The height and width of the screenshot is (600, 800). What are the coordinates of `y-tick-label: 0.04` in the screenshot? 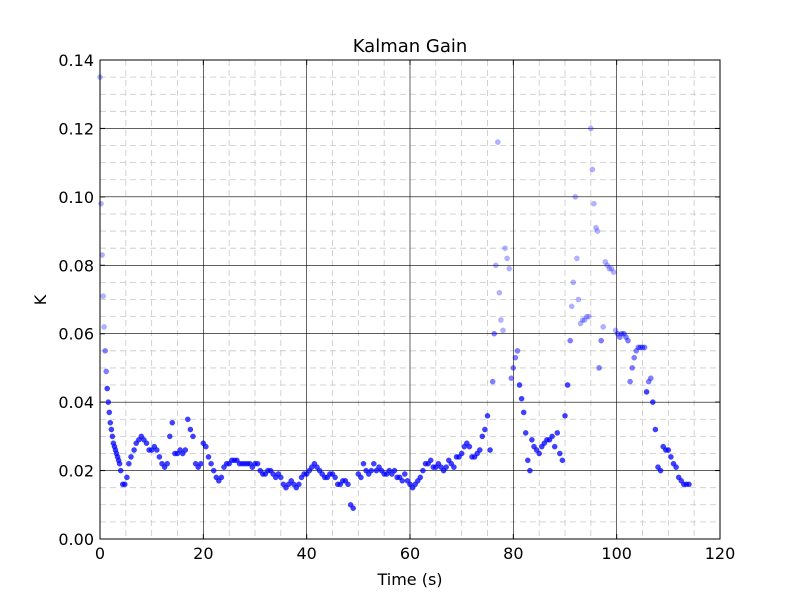 It's located at (76, 402).